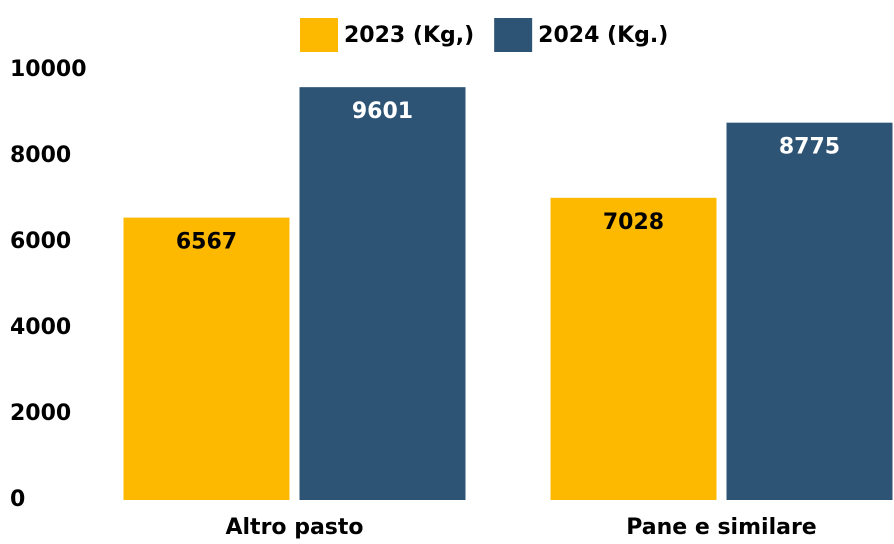  I want to click on value-label: 7028, so click(633, 222).